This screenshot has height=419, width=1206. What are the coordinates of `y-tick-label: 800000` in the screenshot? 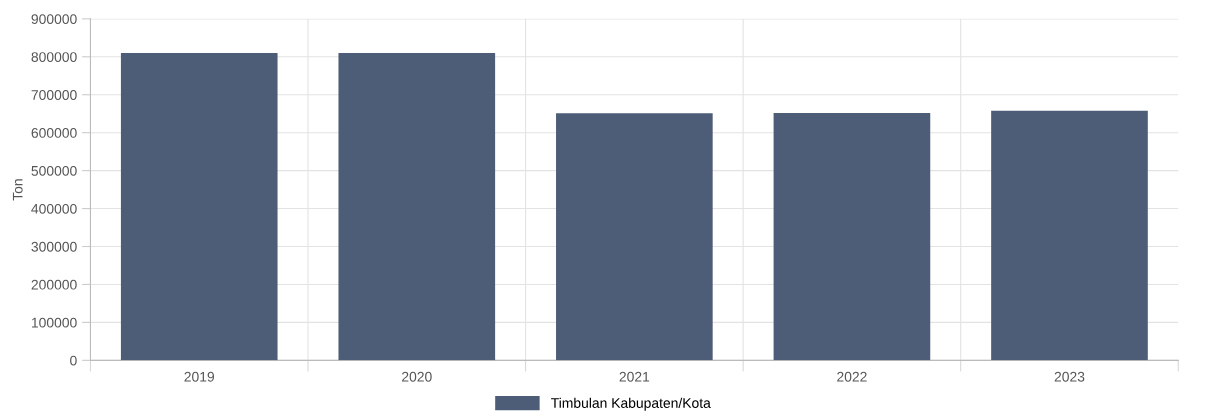 It's located at (54, 57).